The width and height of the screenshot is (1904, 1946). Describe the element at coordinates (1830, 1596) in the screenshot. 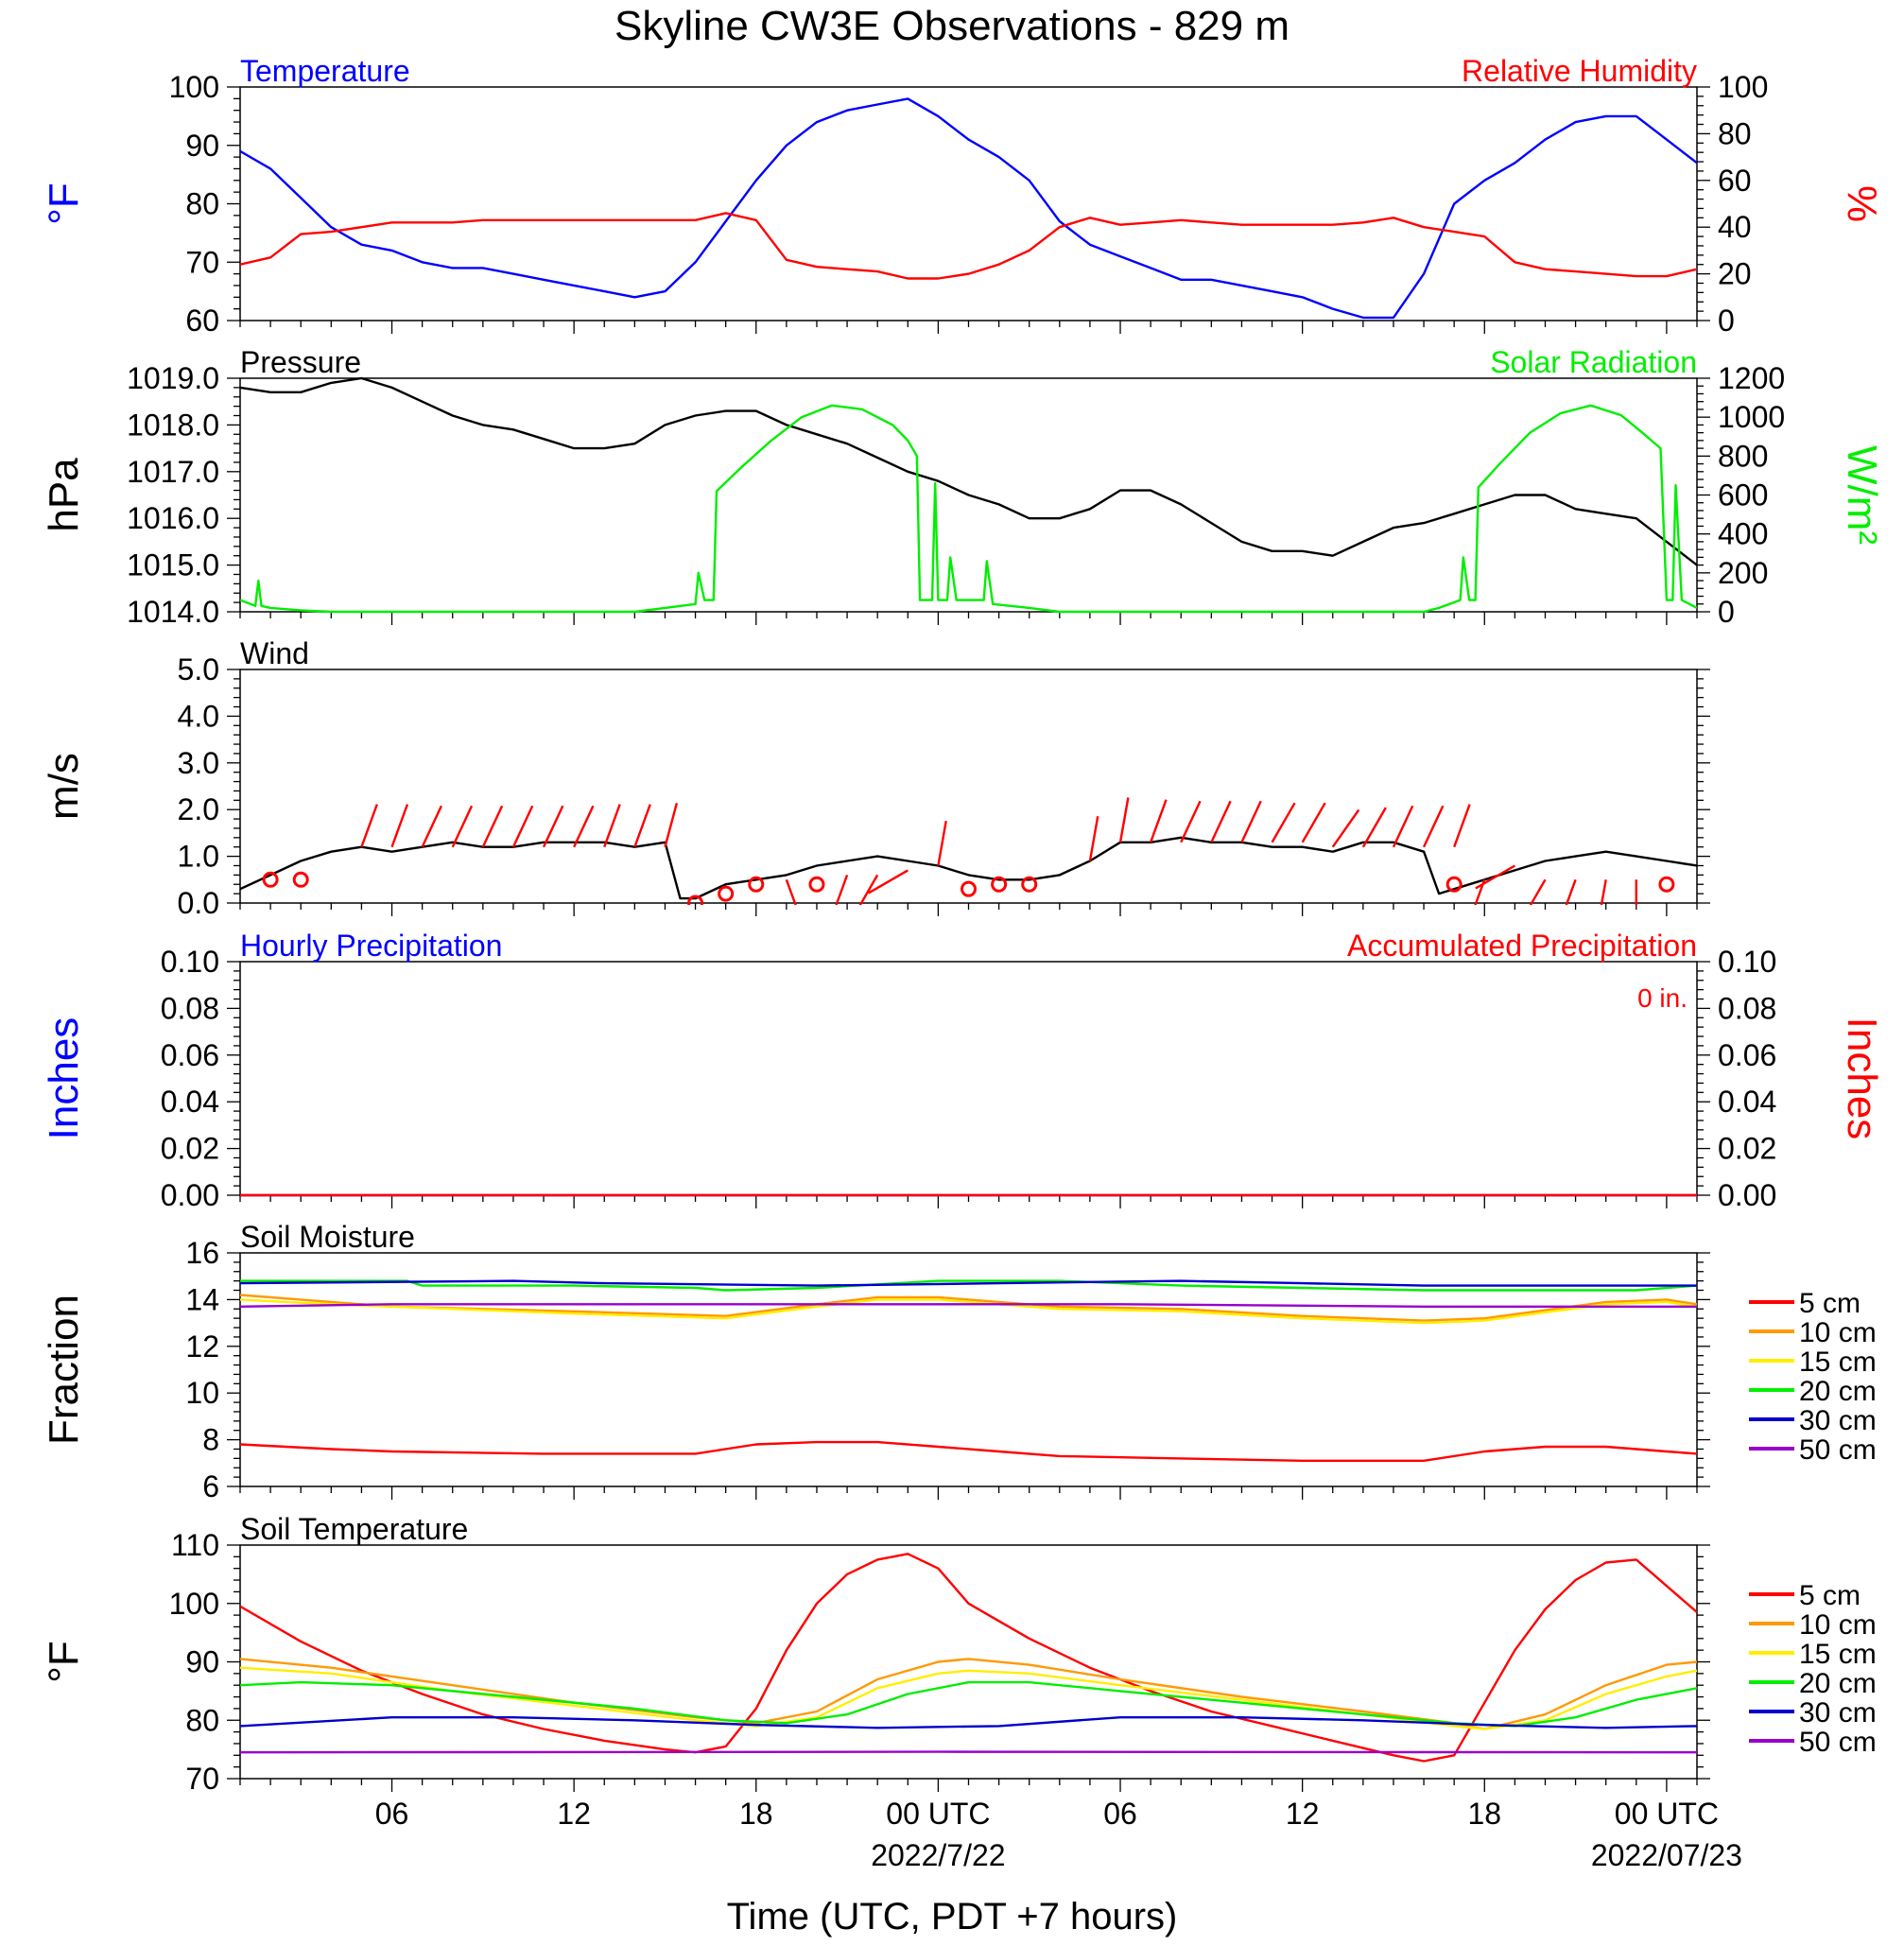

I see `legend-label: 5 cm` at that location.